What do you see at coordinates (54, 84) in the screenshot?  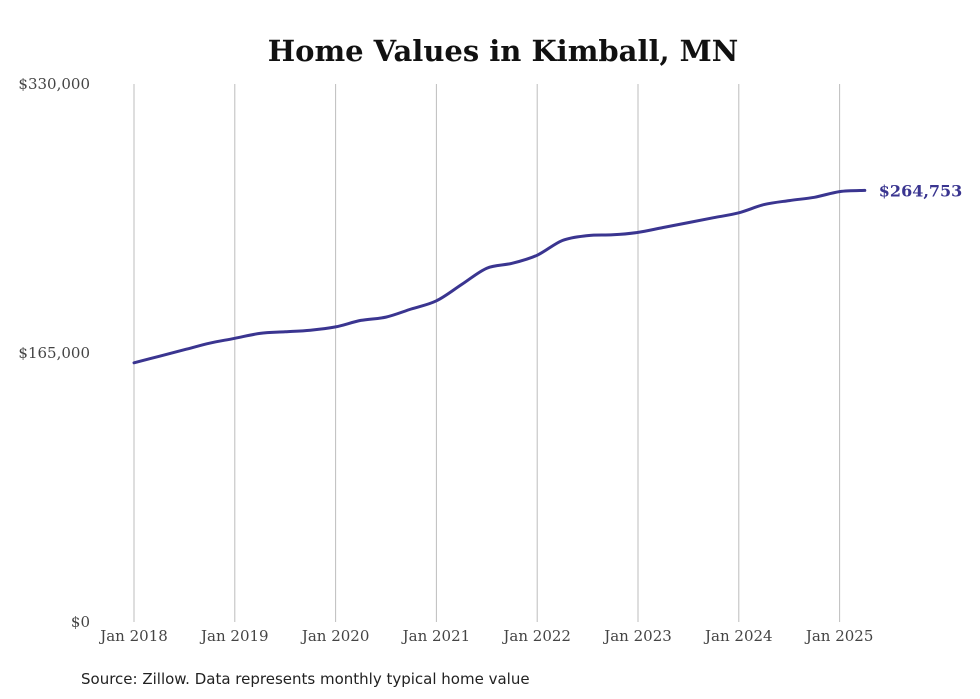 I see `y-tick-label: $330,000` at bounding box center [54, 84].